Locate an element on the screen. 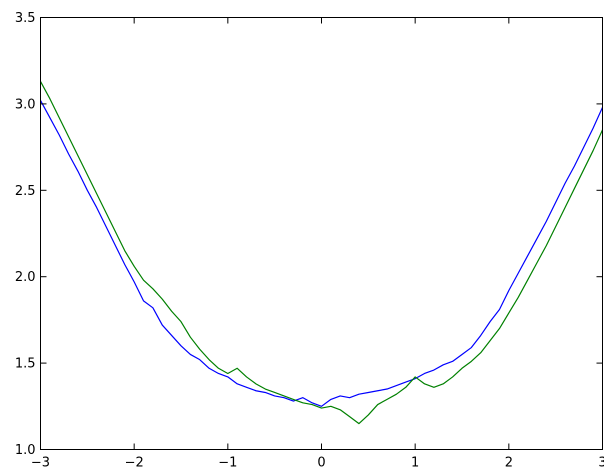 This screenshot has width=604, height=472. x-tick-label: −3 is located at coordinates (40, 463).